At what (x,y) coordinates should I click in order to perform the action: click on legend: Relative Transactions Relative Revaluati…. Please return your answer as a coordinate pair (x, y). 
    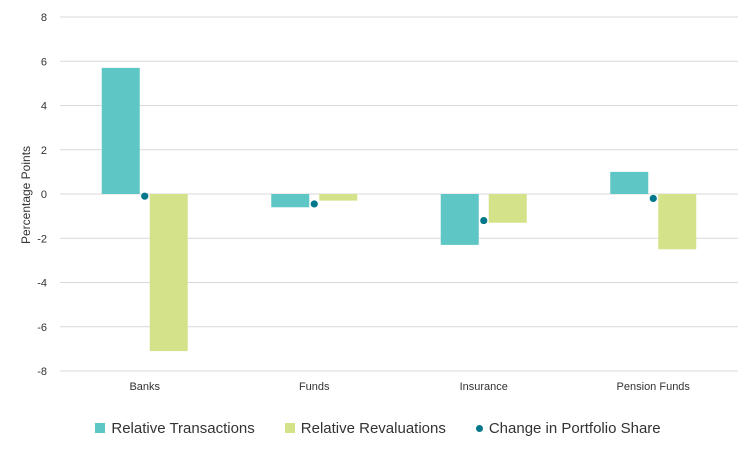
    Looking at the image, I should click on (378, 428).